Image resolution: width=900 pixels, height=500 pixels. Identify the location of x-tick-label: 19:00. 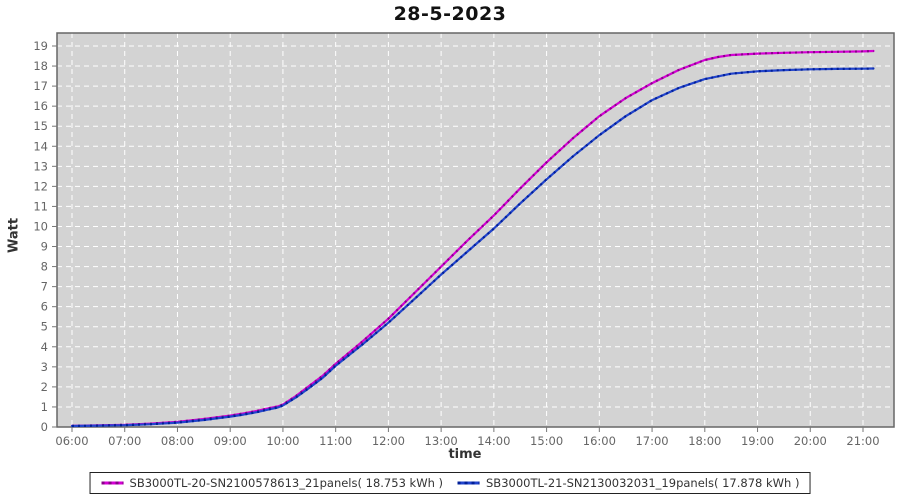
(757, 441).